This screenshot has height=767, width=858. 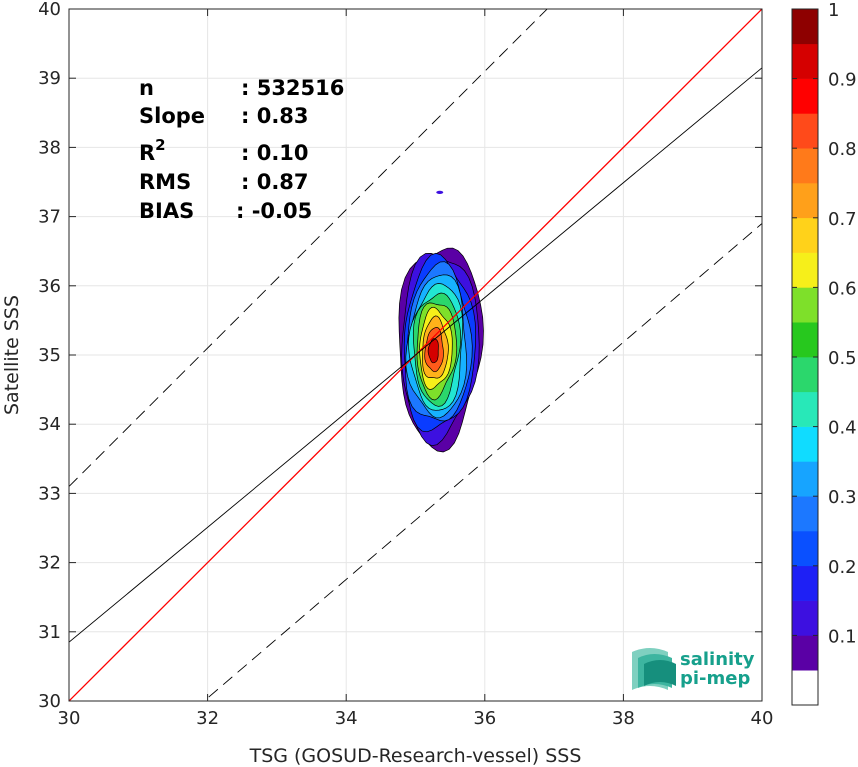 I want to click on y-axis-label: Satellite SSS, so click(x=12, y=355).